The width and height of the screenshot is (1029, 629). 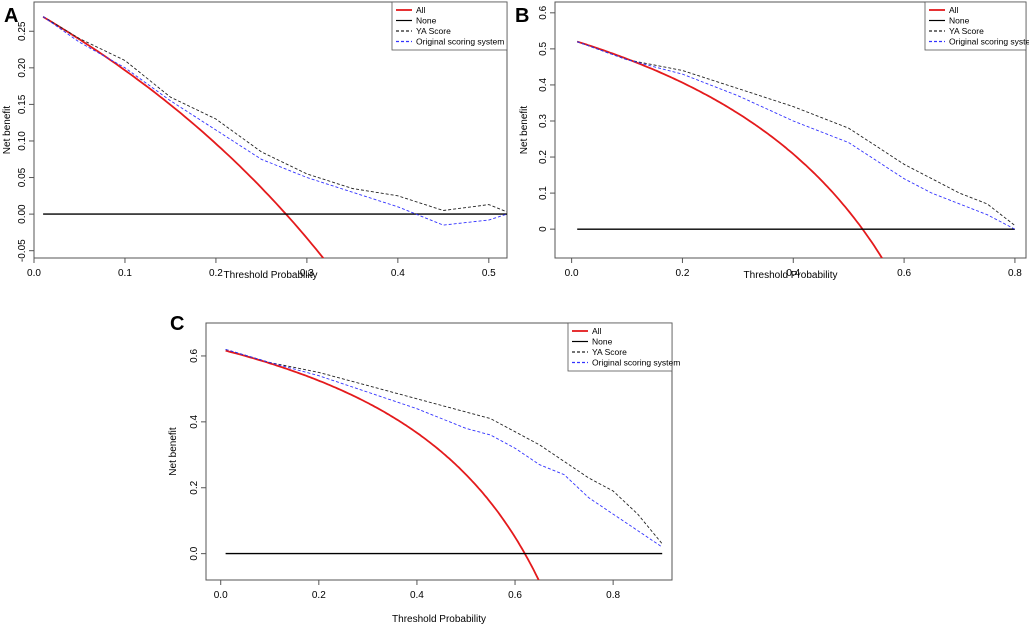 I want to click on y-tick-label: 0.00, so click(x=22, y=214).